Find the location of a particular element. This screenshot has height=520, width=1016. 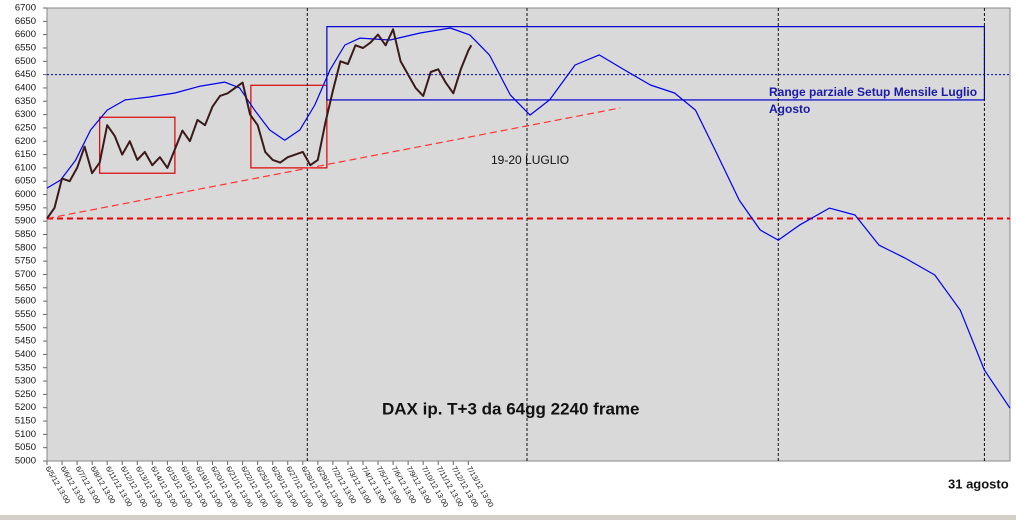

annotation: 19-20 LUGLIO is located at coordinates (530, 160).